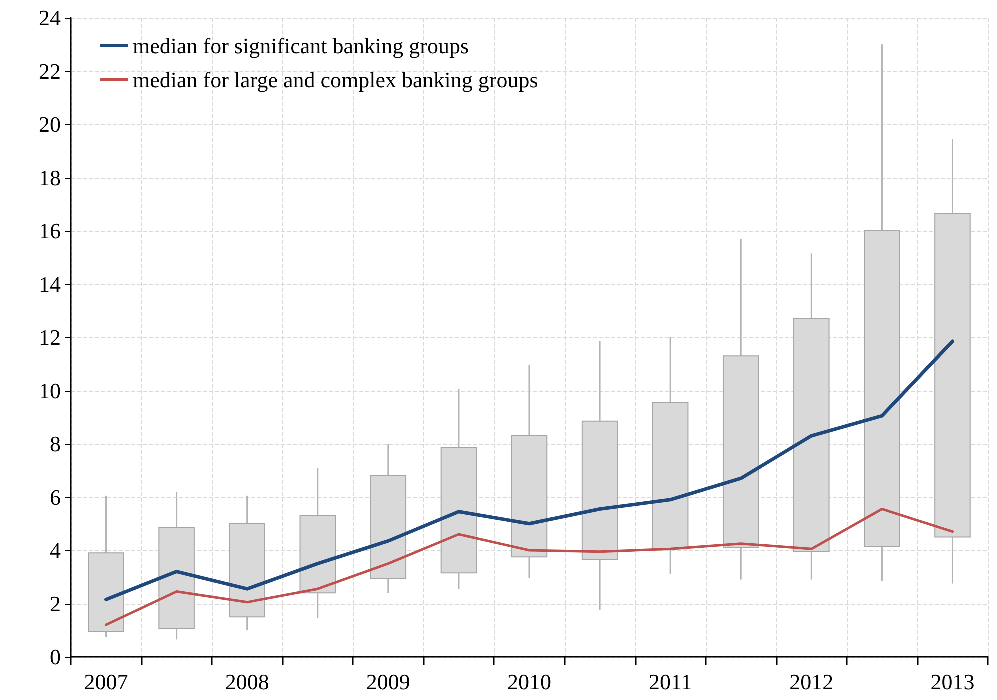 The image size is (997, 700). Describe the element at coordinates (952, 682) in the screenshot. I see `x-tick-label: 2013` at that location.